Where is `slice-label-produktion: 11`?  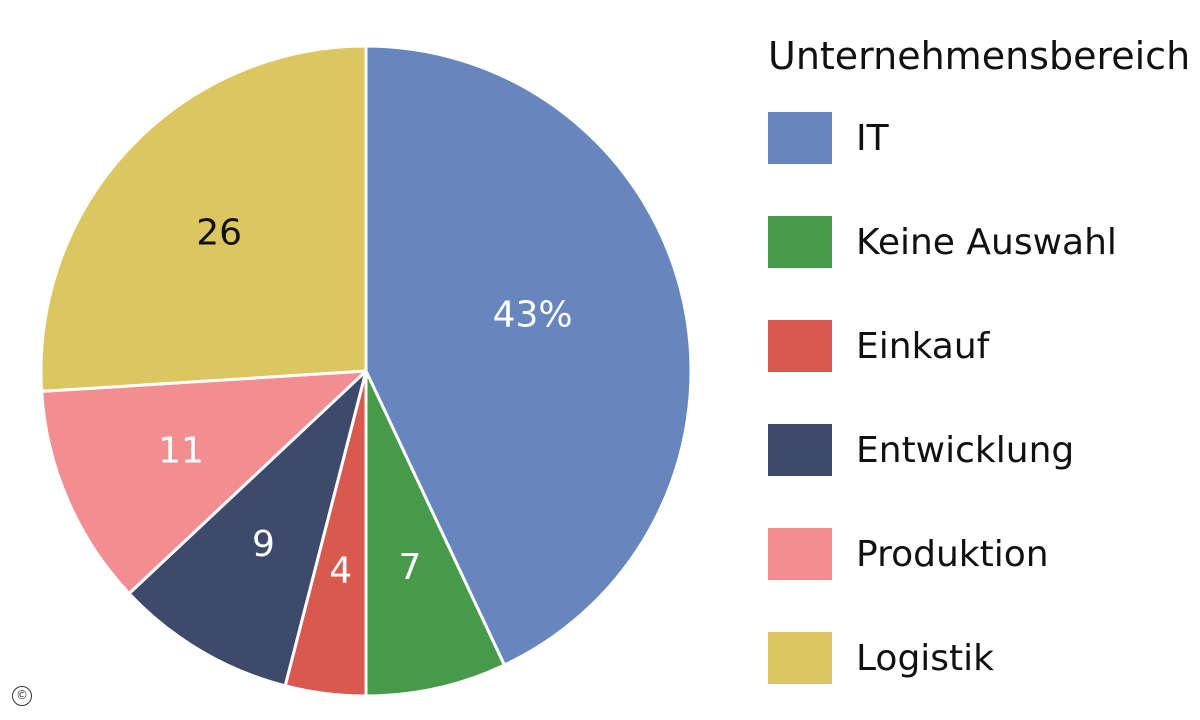 slice-label-produktion: 11 is located at coordinates (181, 451).